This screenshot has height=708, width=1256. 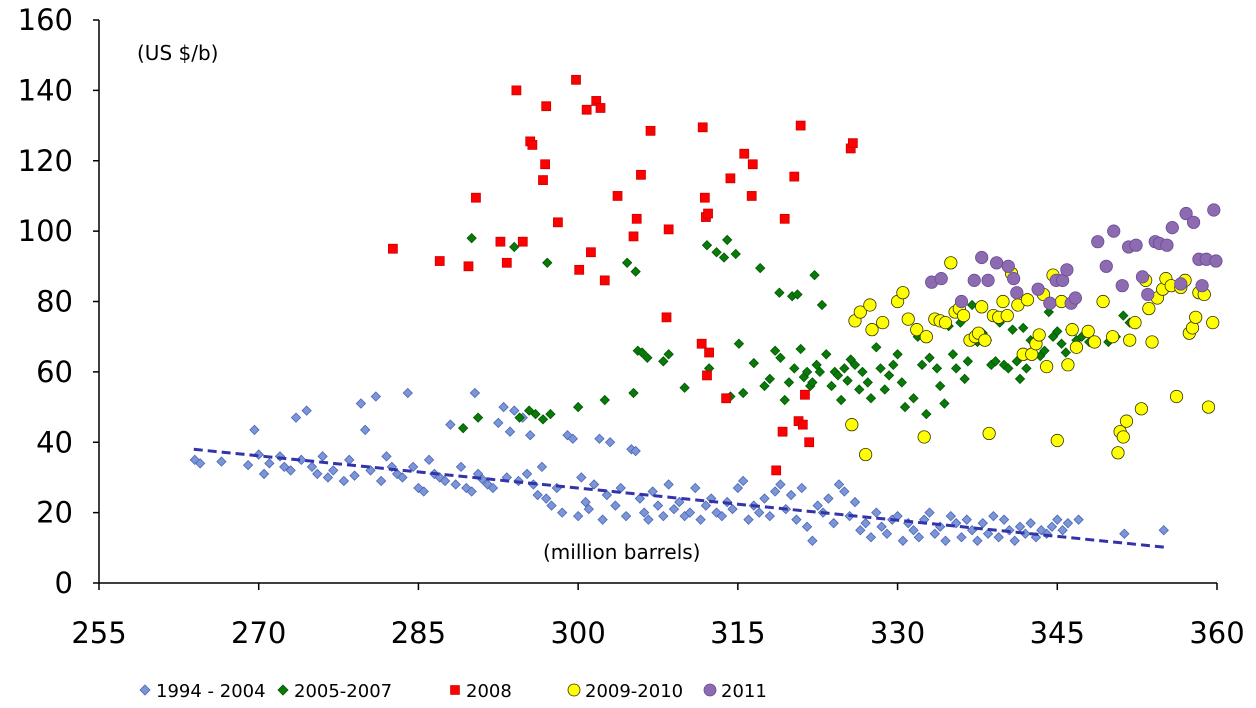 What do you see at coordinates (45, 90) in the screenshot?
I see `y-tick-label: 140` at bounding box center [45, 90].